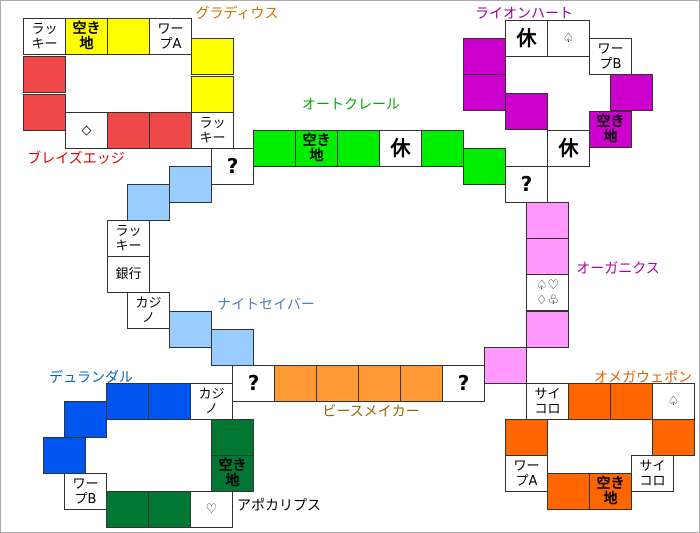 The width and height of the screenshot is (700, 533). I want to click on district-name: グラディウス, so click(237, 14).